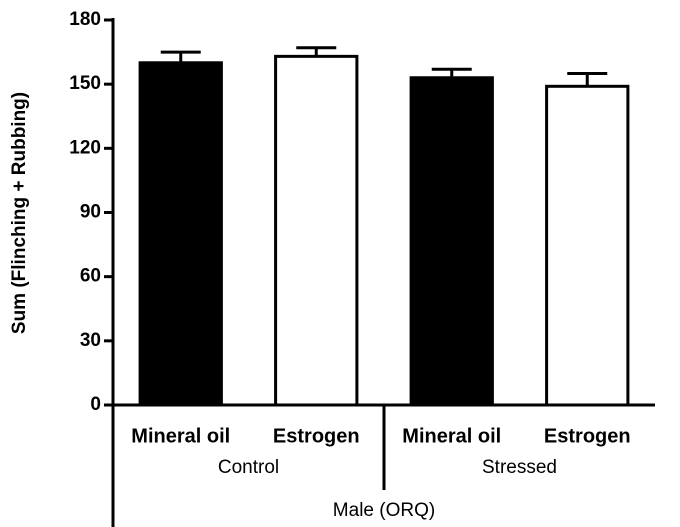  Describe the element at coordinates (384, 510) in the screenshot. I see `supergroup-label: Male (ORQ)` at that location.